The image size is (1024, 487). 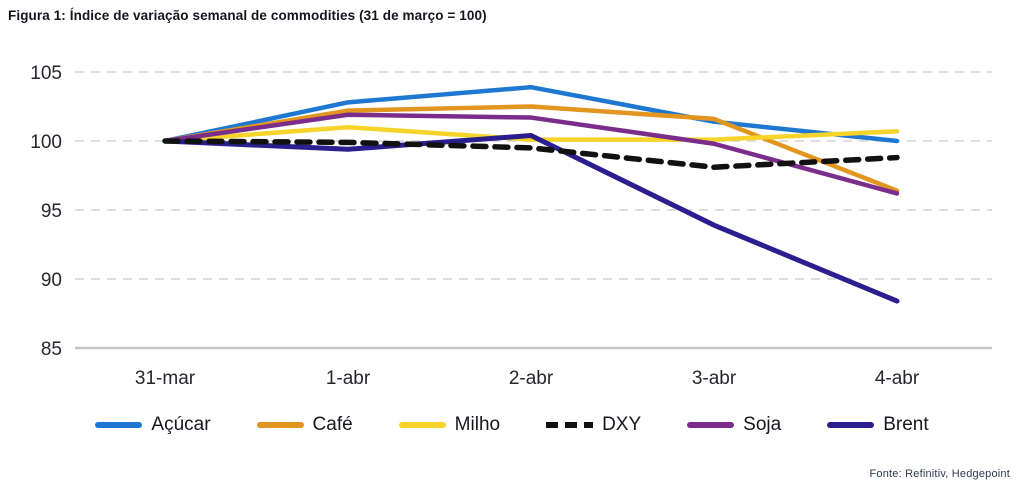 I want to click on y-axis-tick-label: 85, so click(x=51, y=349).